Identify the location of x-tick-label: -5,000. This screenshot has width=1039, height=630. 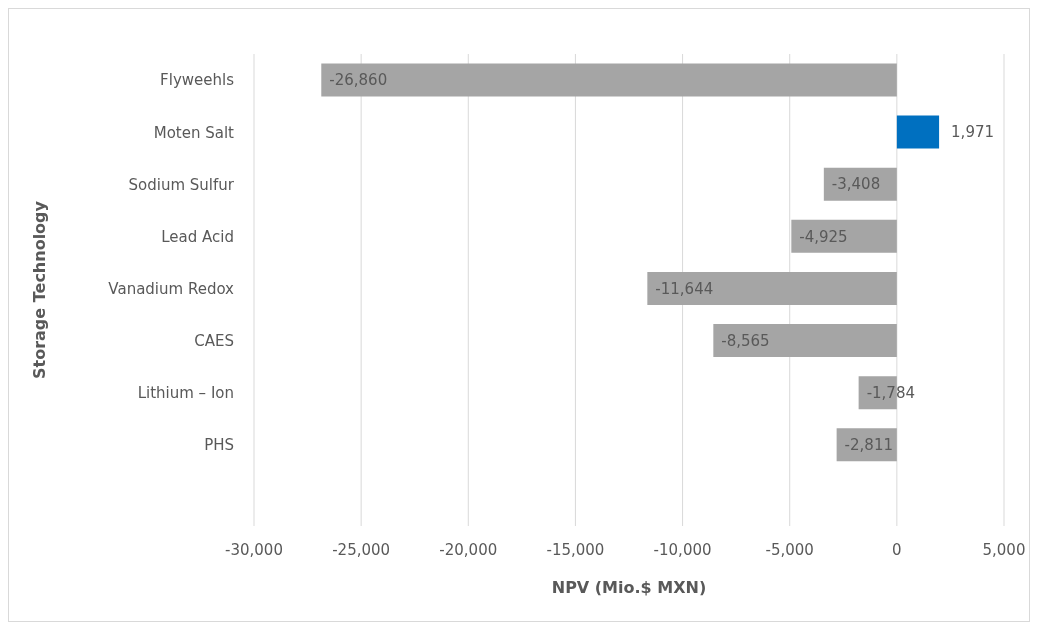
(789, 549).